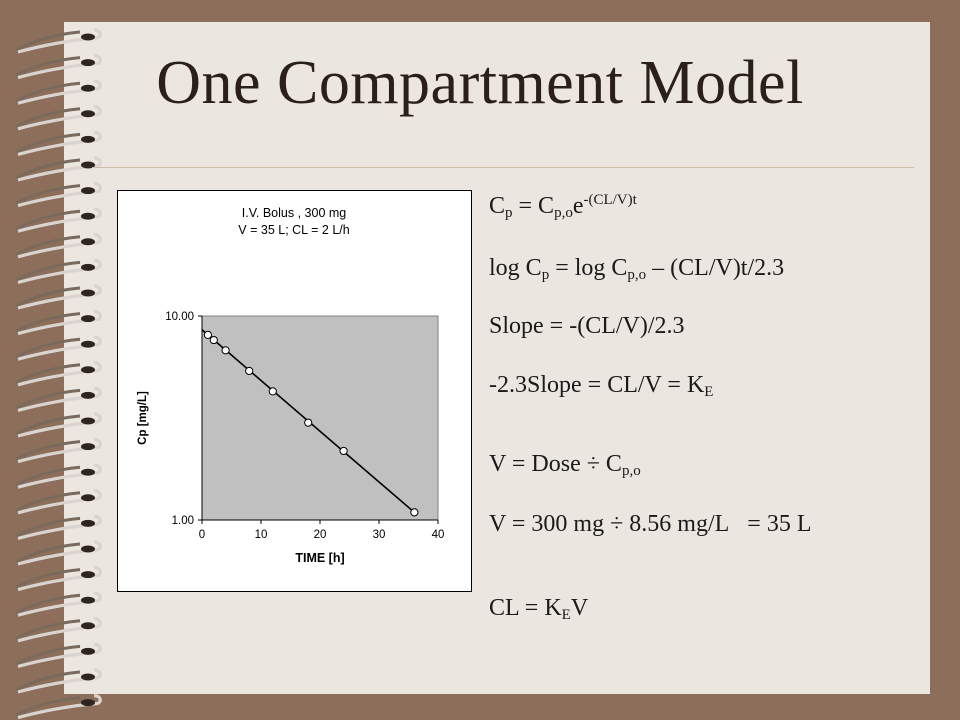 This screenshot has width=960, height=720. I want to click on equation-4: -2.3Slope = CL/V = KE, so click(601, 386).